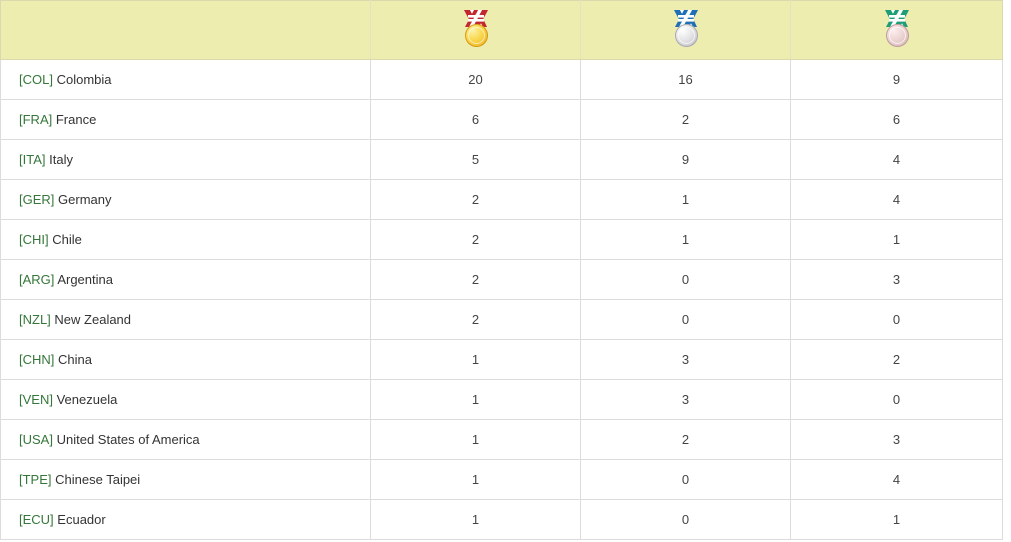 The height and width of the screenshot is (542, 1011). What do you see at coordinates (87, 399) in the screenshot?
I see `country-name: Venezuela` at bounding box center [87, 399].